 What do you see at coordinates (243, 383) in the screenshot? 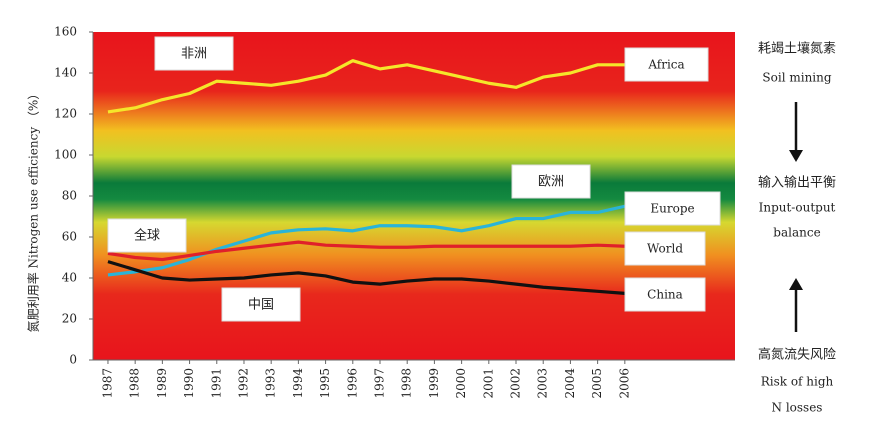
I see `x-tick-label: 1992` at bounding box center [243, 383].